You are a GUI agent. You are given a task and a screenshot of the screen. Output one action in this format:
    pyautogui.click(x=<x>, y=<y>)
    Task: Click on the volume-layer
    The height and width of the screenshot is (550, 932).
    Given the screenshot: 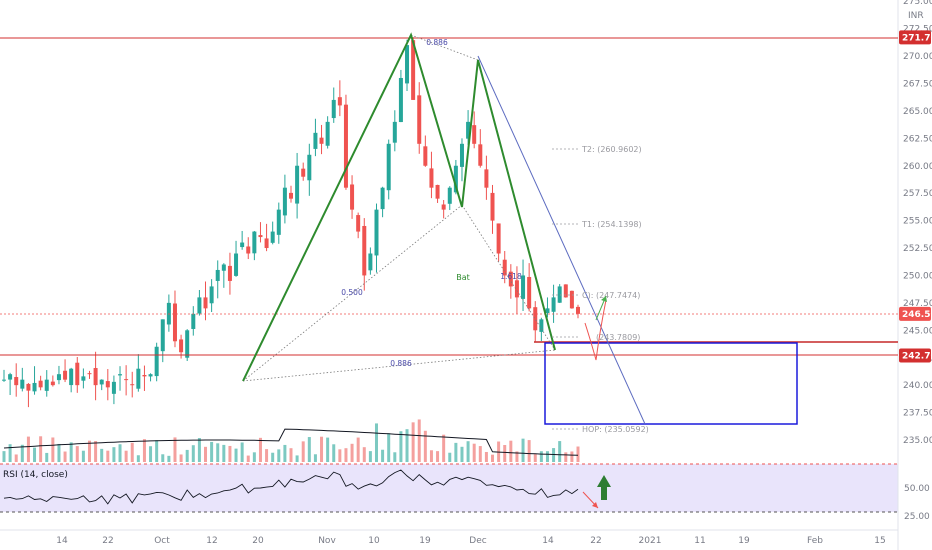 What is the action you would take?
    pyautogui.click(x=291, y=440)
    